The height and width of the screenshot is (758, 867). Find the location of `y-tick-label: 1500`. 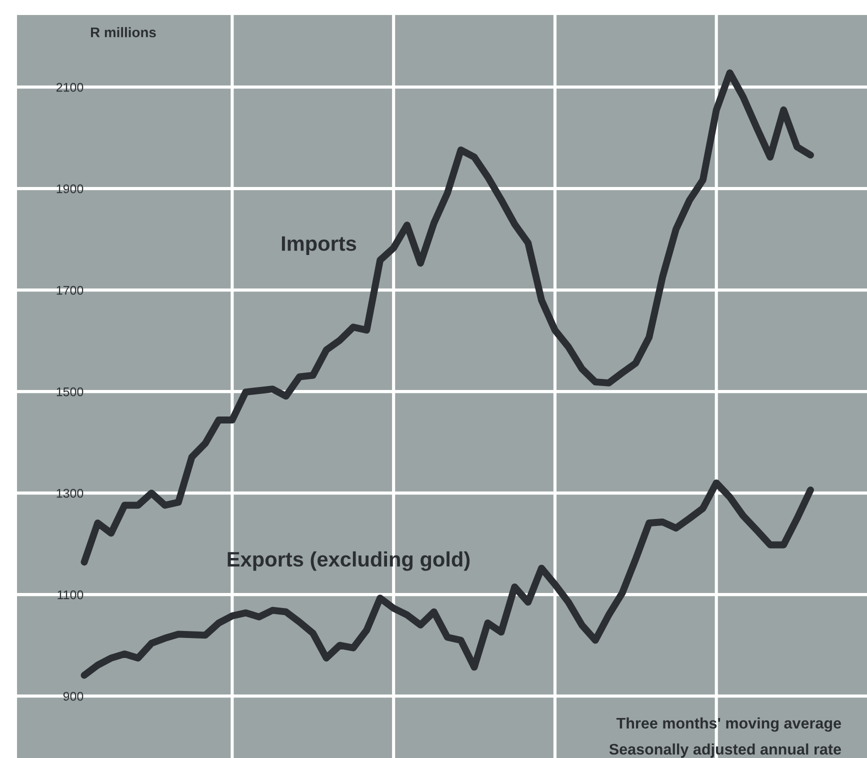

y-tick-label: 1500 is located at coordinates (70, 391).